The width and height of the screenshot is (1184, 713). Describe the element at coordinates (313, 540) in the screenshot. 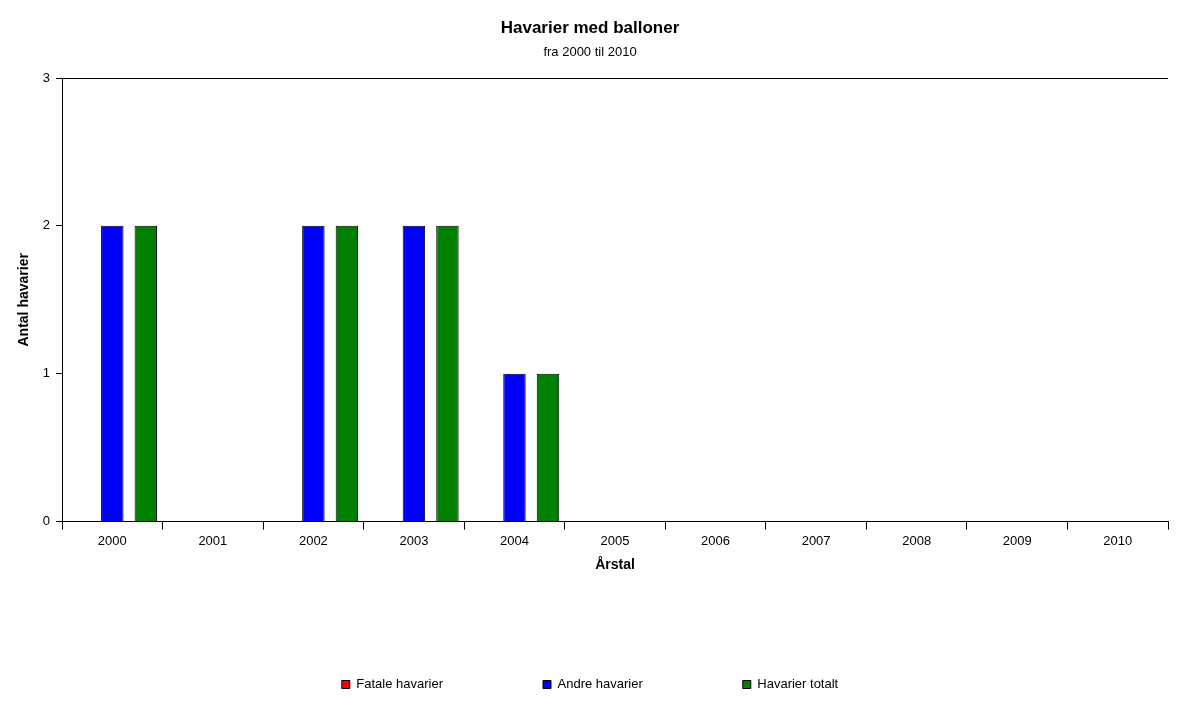

I see `x-tick-label: 2002` at that location.